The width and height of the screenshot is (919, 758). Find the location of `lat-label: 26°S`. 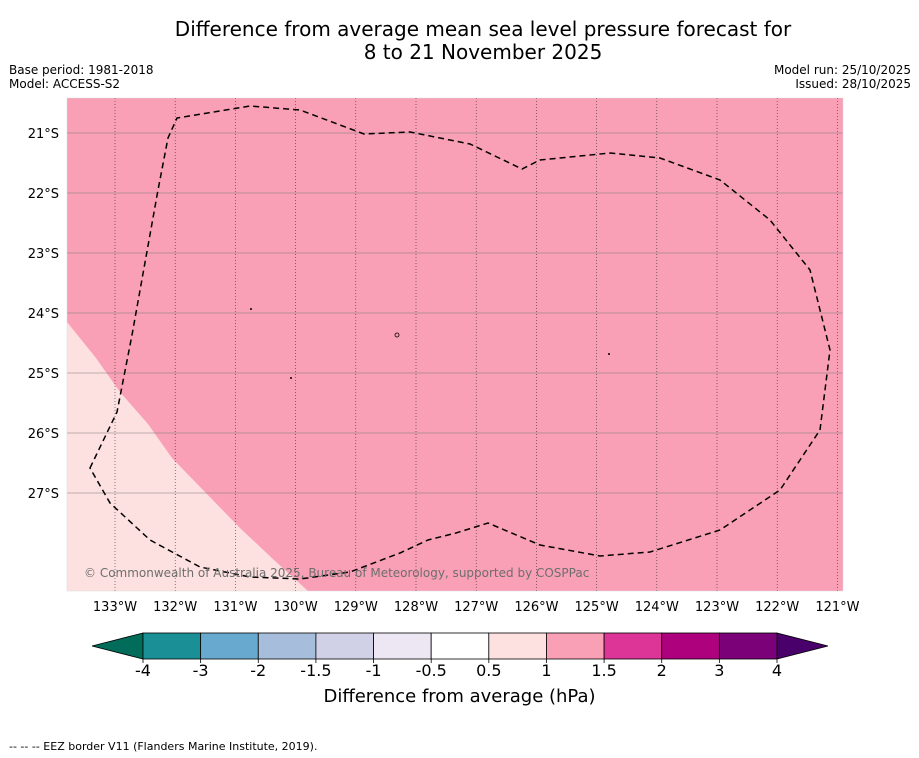

lat-label: 26°S is located at coordinates (43, 434).